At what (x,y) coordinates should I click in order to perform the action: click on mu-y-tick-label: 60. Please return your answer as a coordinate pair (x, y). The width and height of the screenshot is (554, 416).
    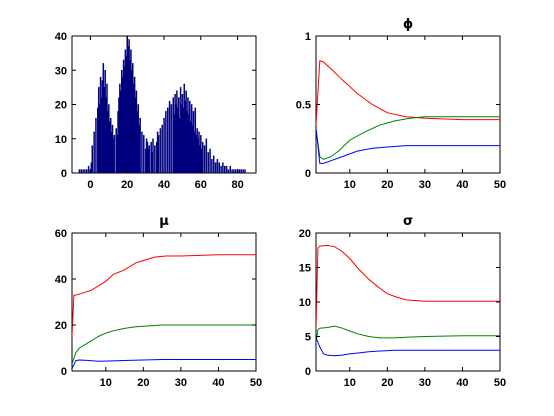
    Looking at the image, I should click on (61, 234).